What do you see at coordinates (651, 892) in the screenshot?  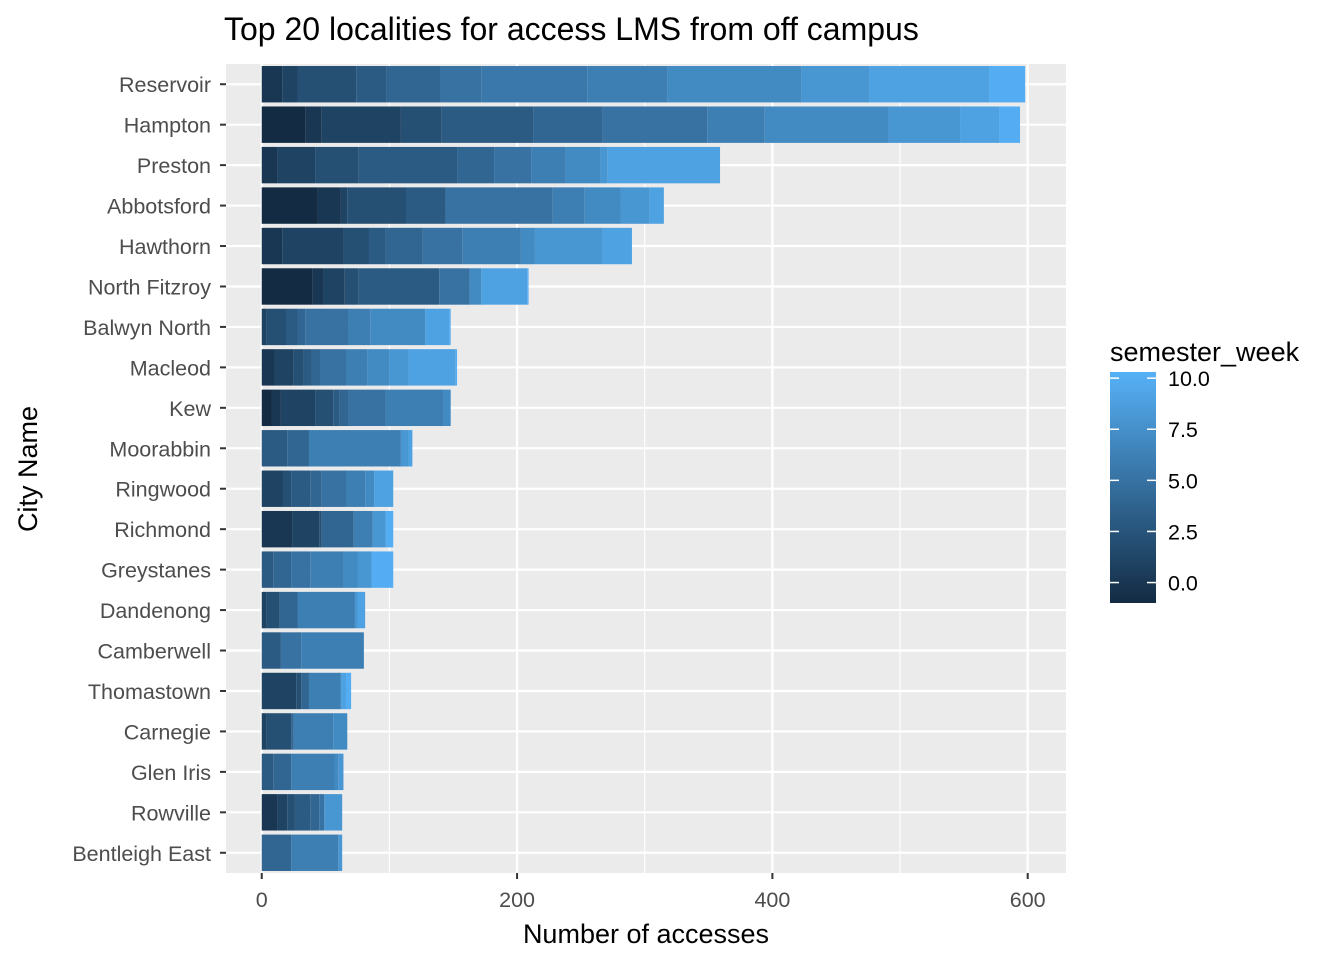 I see `x-axis: 0 200 400 600` at bounding box center [651, 892].